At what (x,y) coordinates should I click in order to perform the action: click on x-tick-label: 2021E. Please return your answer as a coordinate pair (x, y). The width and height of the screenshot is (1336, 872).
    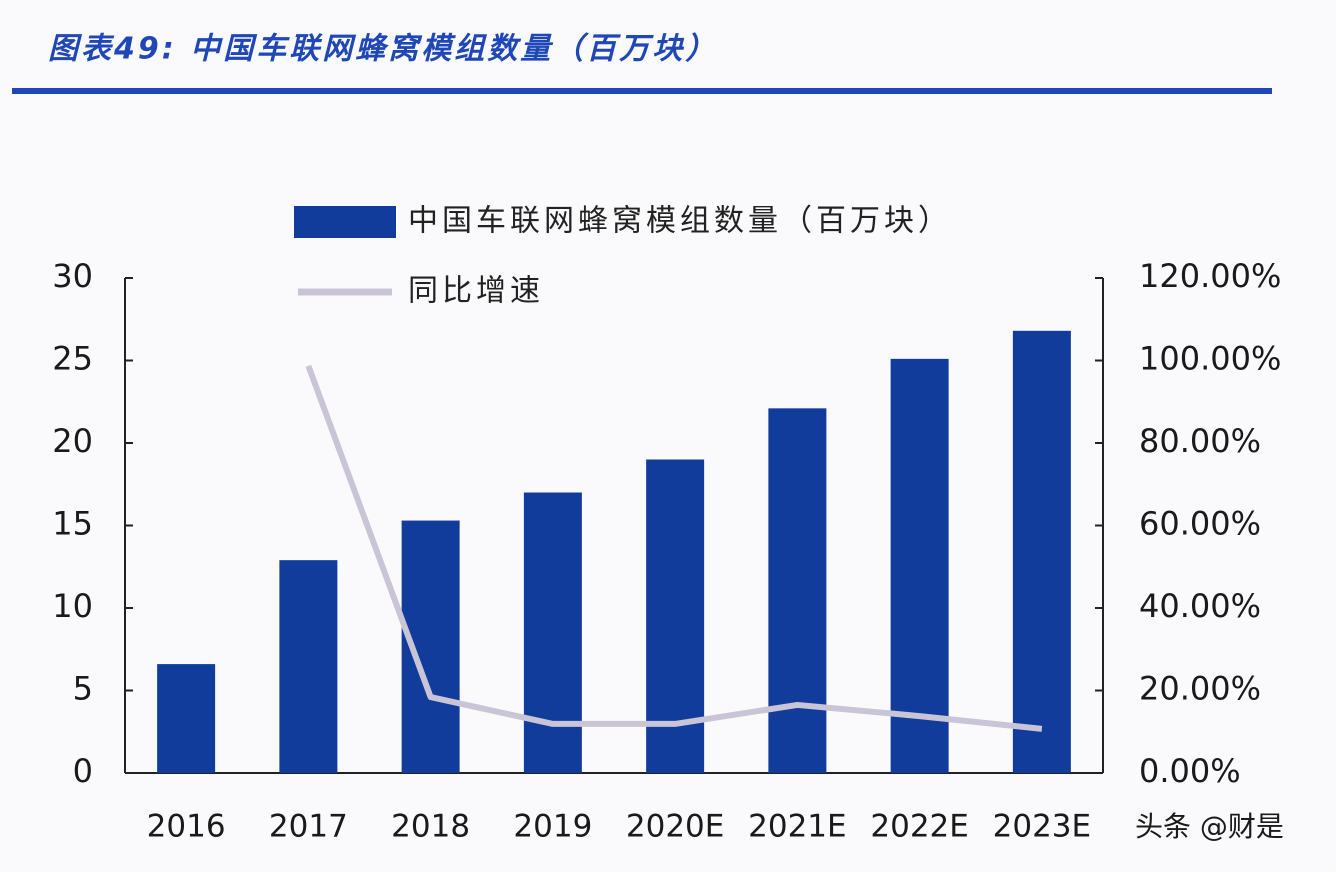
    Looking at the image, I should click on (797, 827).